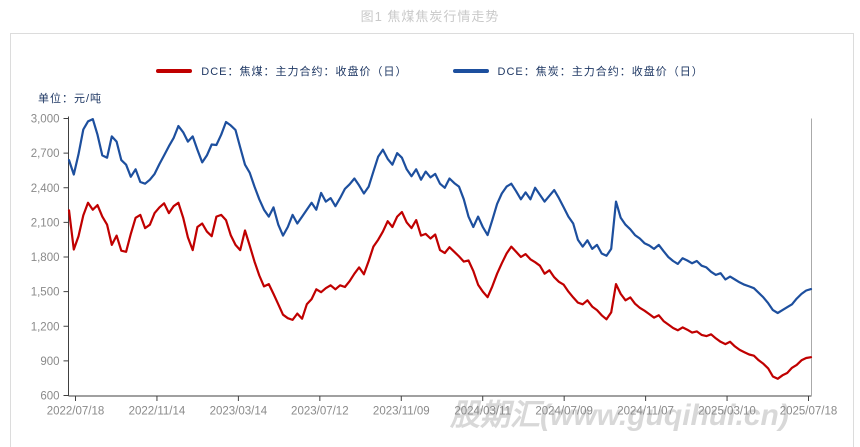 This screenshot has width=860, height=447. What do you see at coordinates (809, 412) in the screenshot?
I see `x-tick-label: 2025/07/18` at bounding box center [809, 412].